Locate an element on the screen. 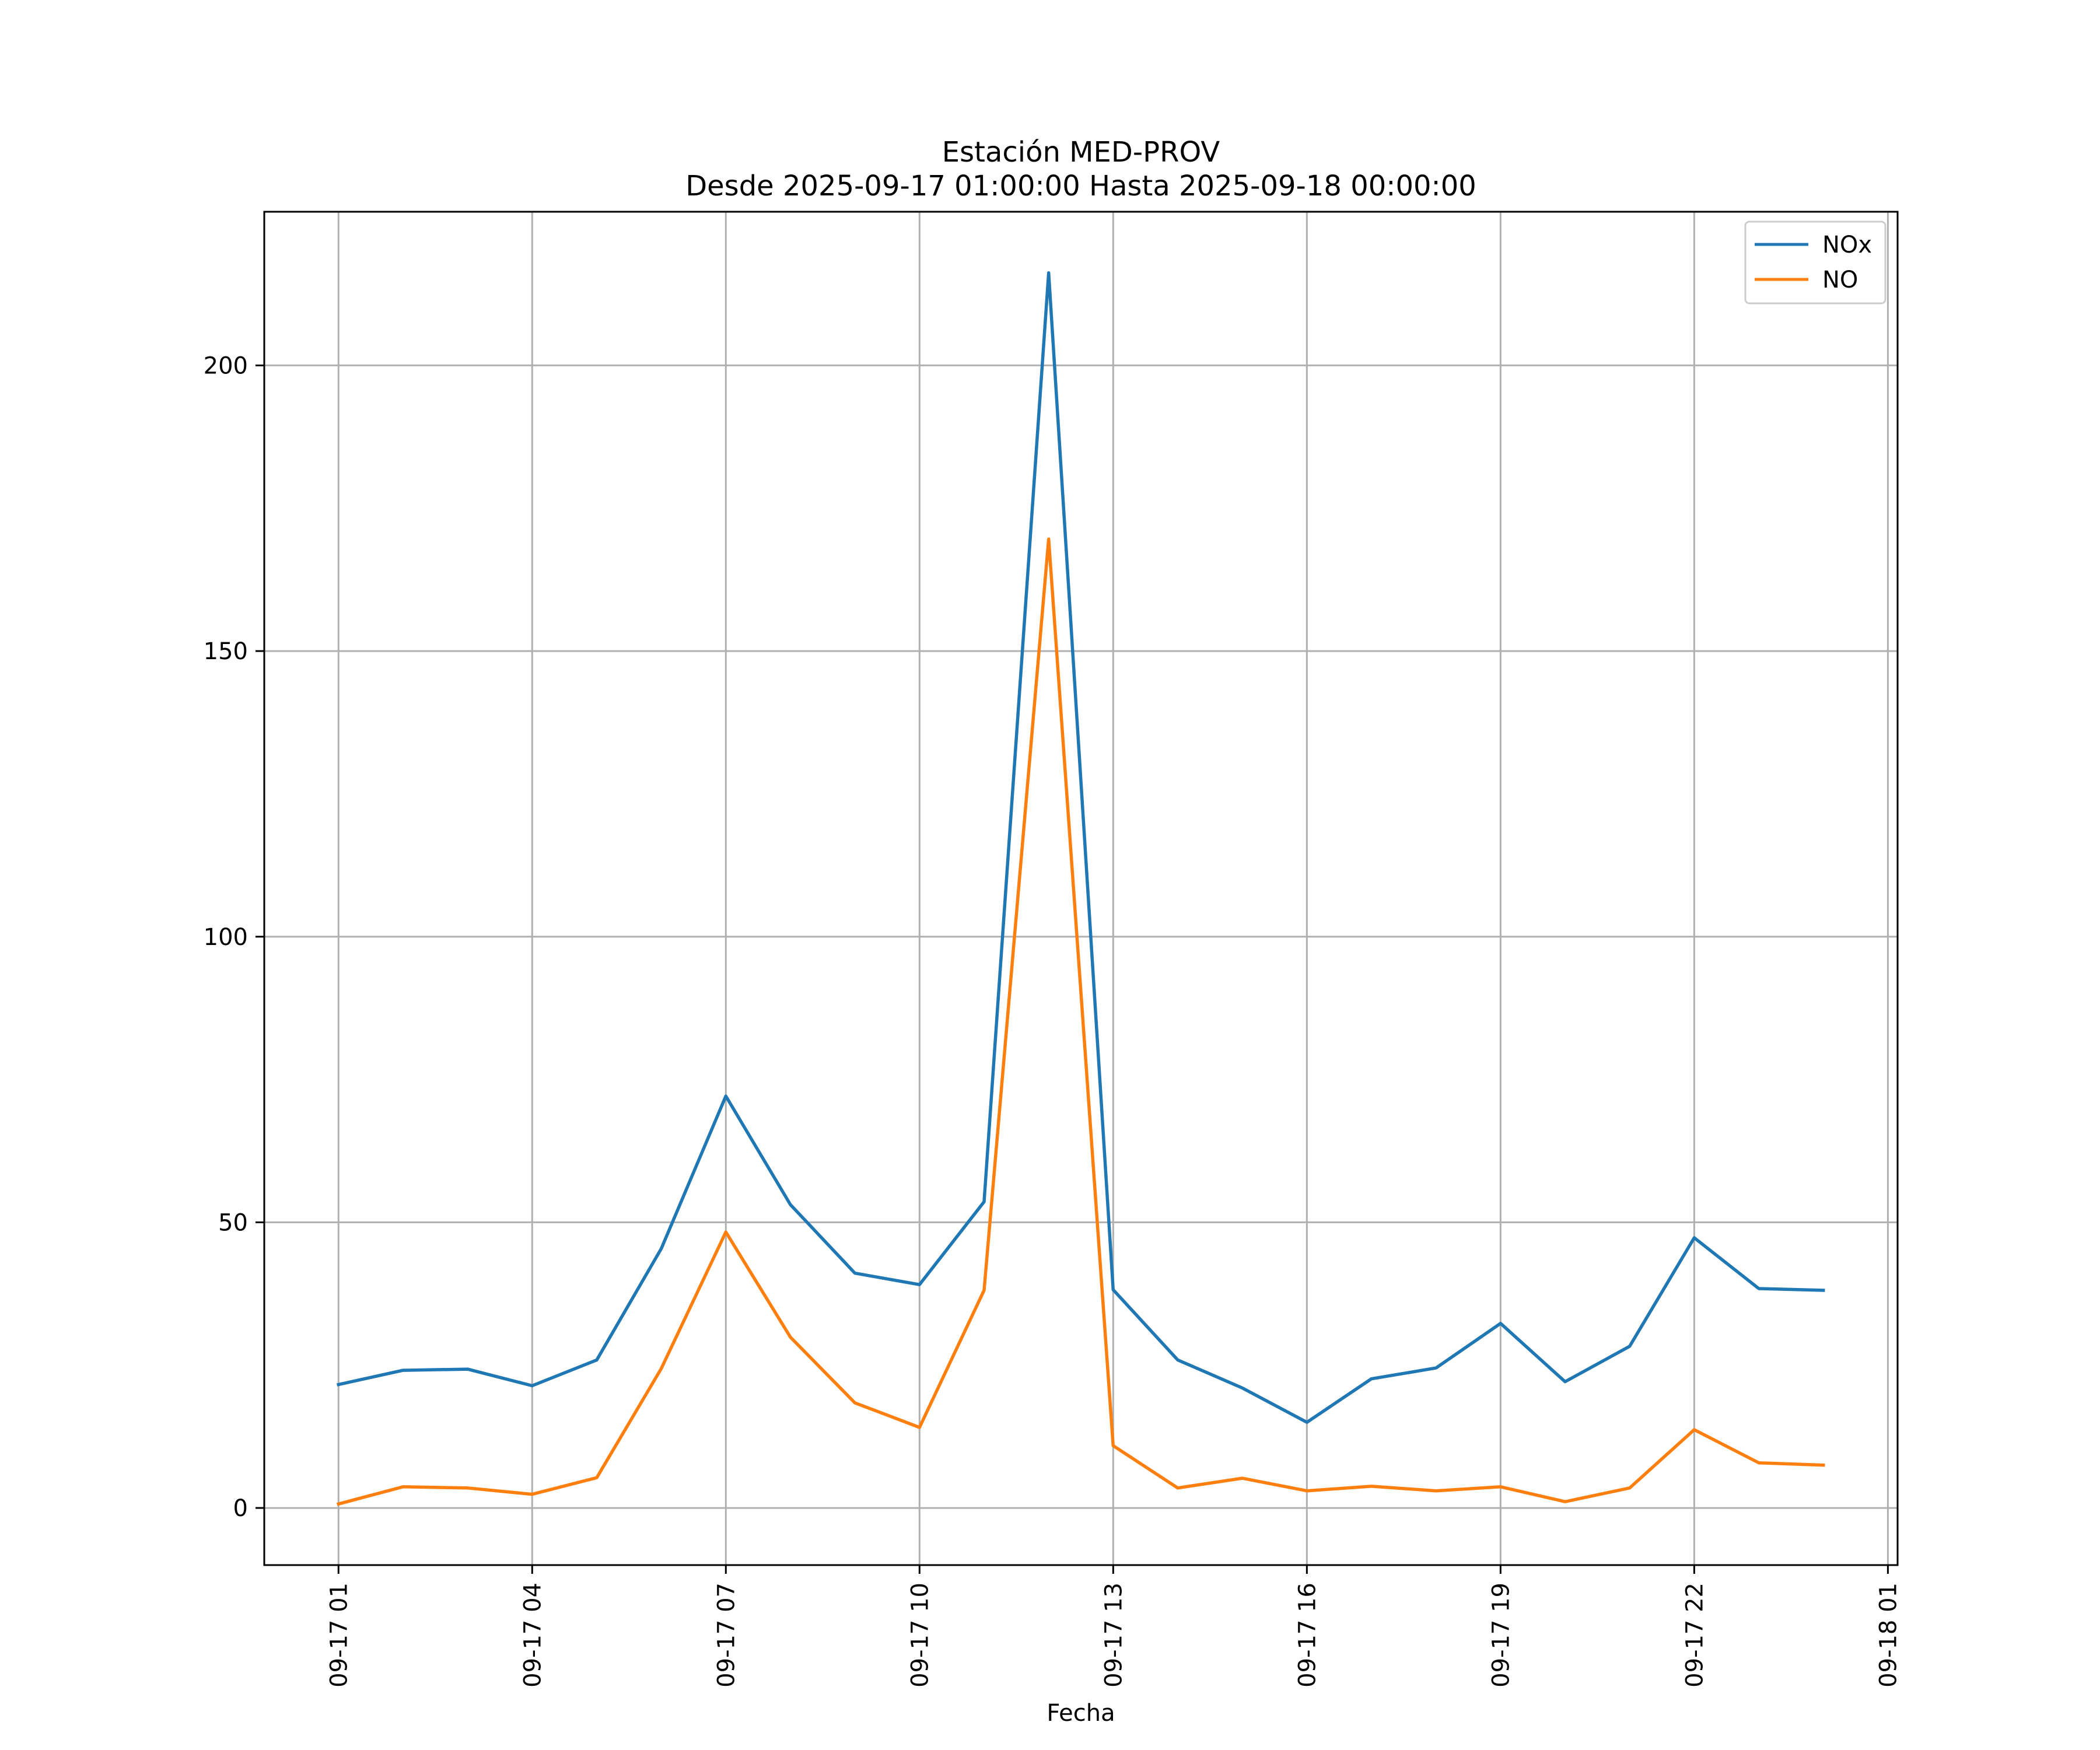 The height and width of the screenshot is (1750, 2100). y-tick-label: 50 is located at coordinates (233, 1223).